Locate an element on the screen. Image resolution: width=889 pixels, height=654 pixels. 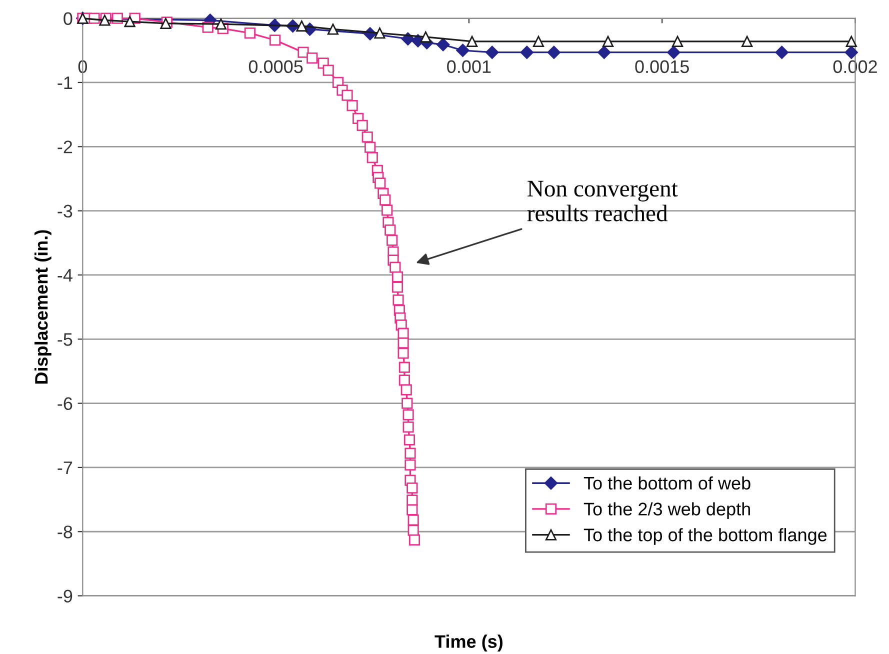
x-tick-label: 0.0015 is located at coordinates (662, 67).